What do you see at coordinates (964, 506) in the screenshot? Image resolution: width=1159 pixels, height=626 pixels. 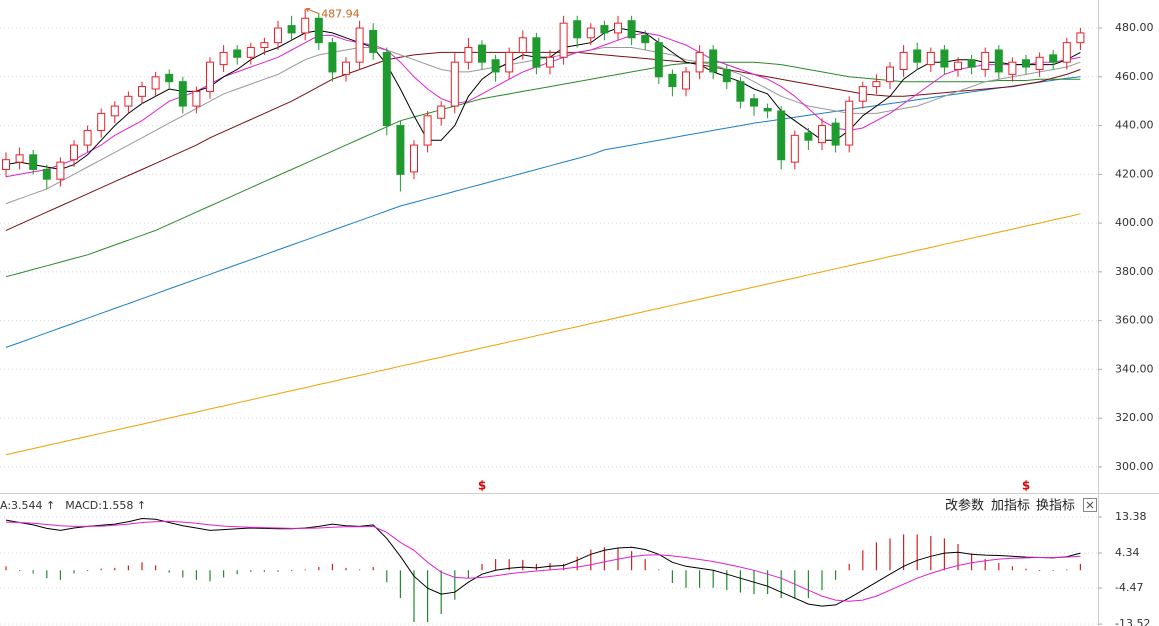 I see `button-edit-params: 改参数` at bounding box center [964, 506].